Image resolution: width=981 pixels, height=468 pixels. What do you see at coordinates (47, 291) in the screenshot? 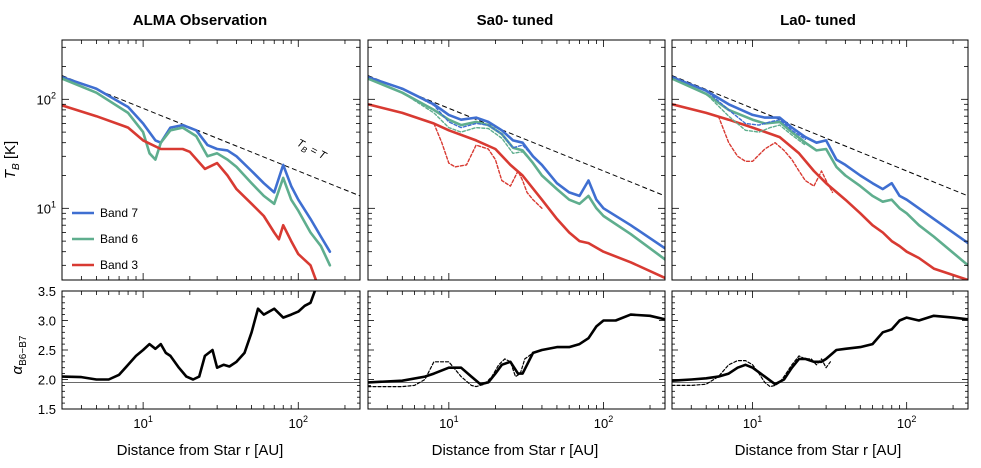
I see `bot-ytick-label-0-4: 3.5` at bounding box center [47, 291].